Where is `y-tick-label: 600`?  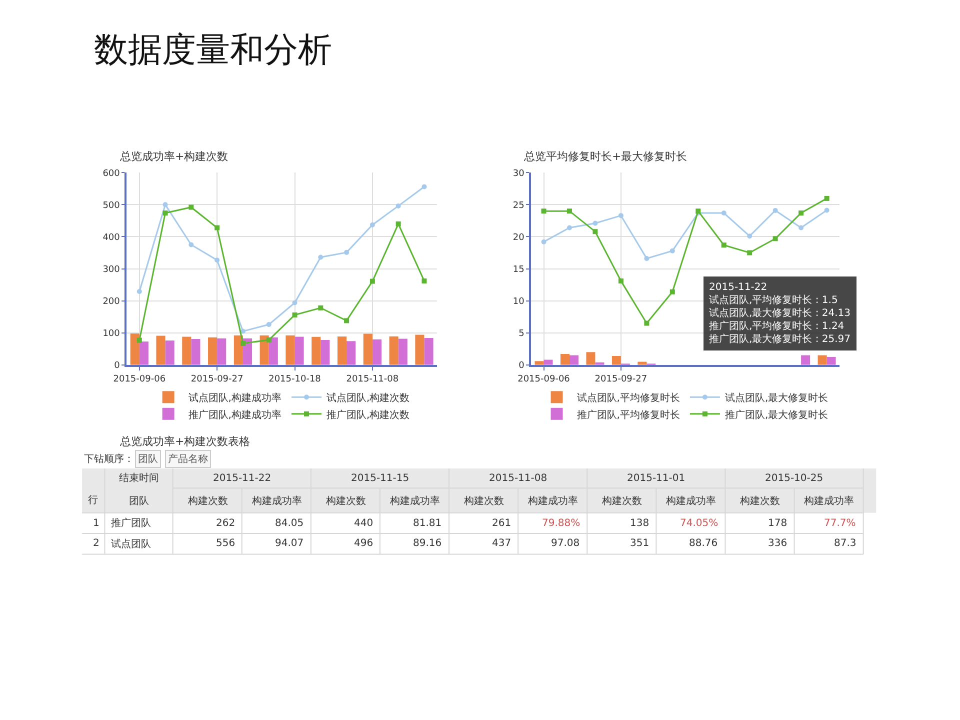
y-tick-label: 600 is located at coordinates (111, 173).